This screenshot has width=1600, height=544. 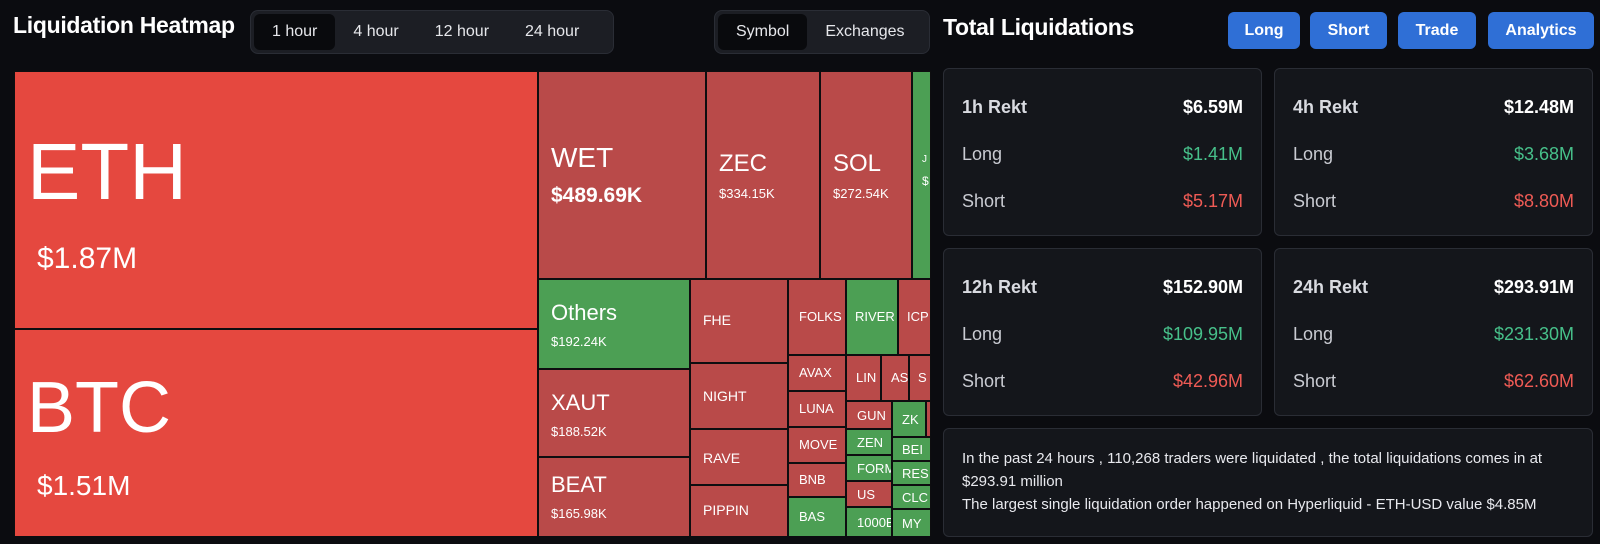 What do you see at coordinates (1212, 201) in the screenshot?
I see `short-value: $5.17M` at bounding box center [1212, 201].